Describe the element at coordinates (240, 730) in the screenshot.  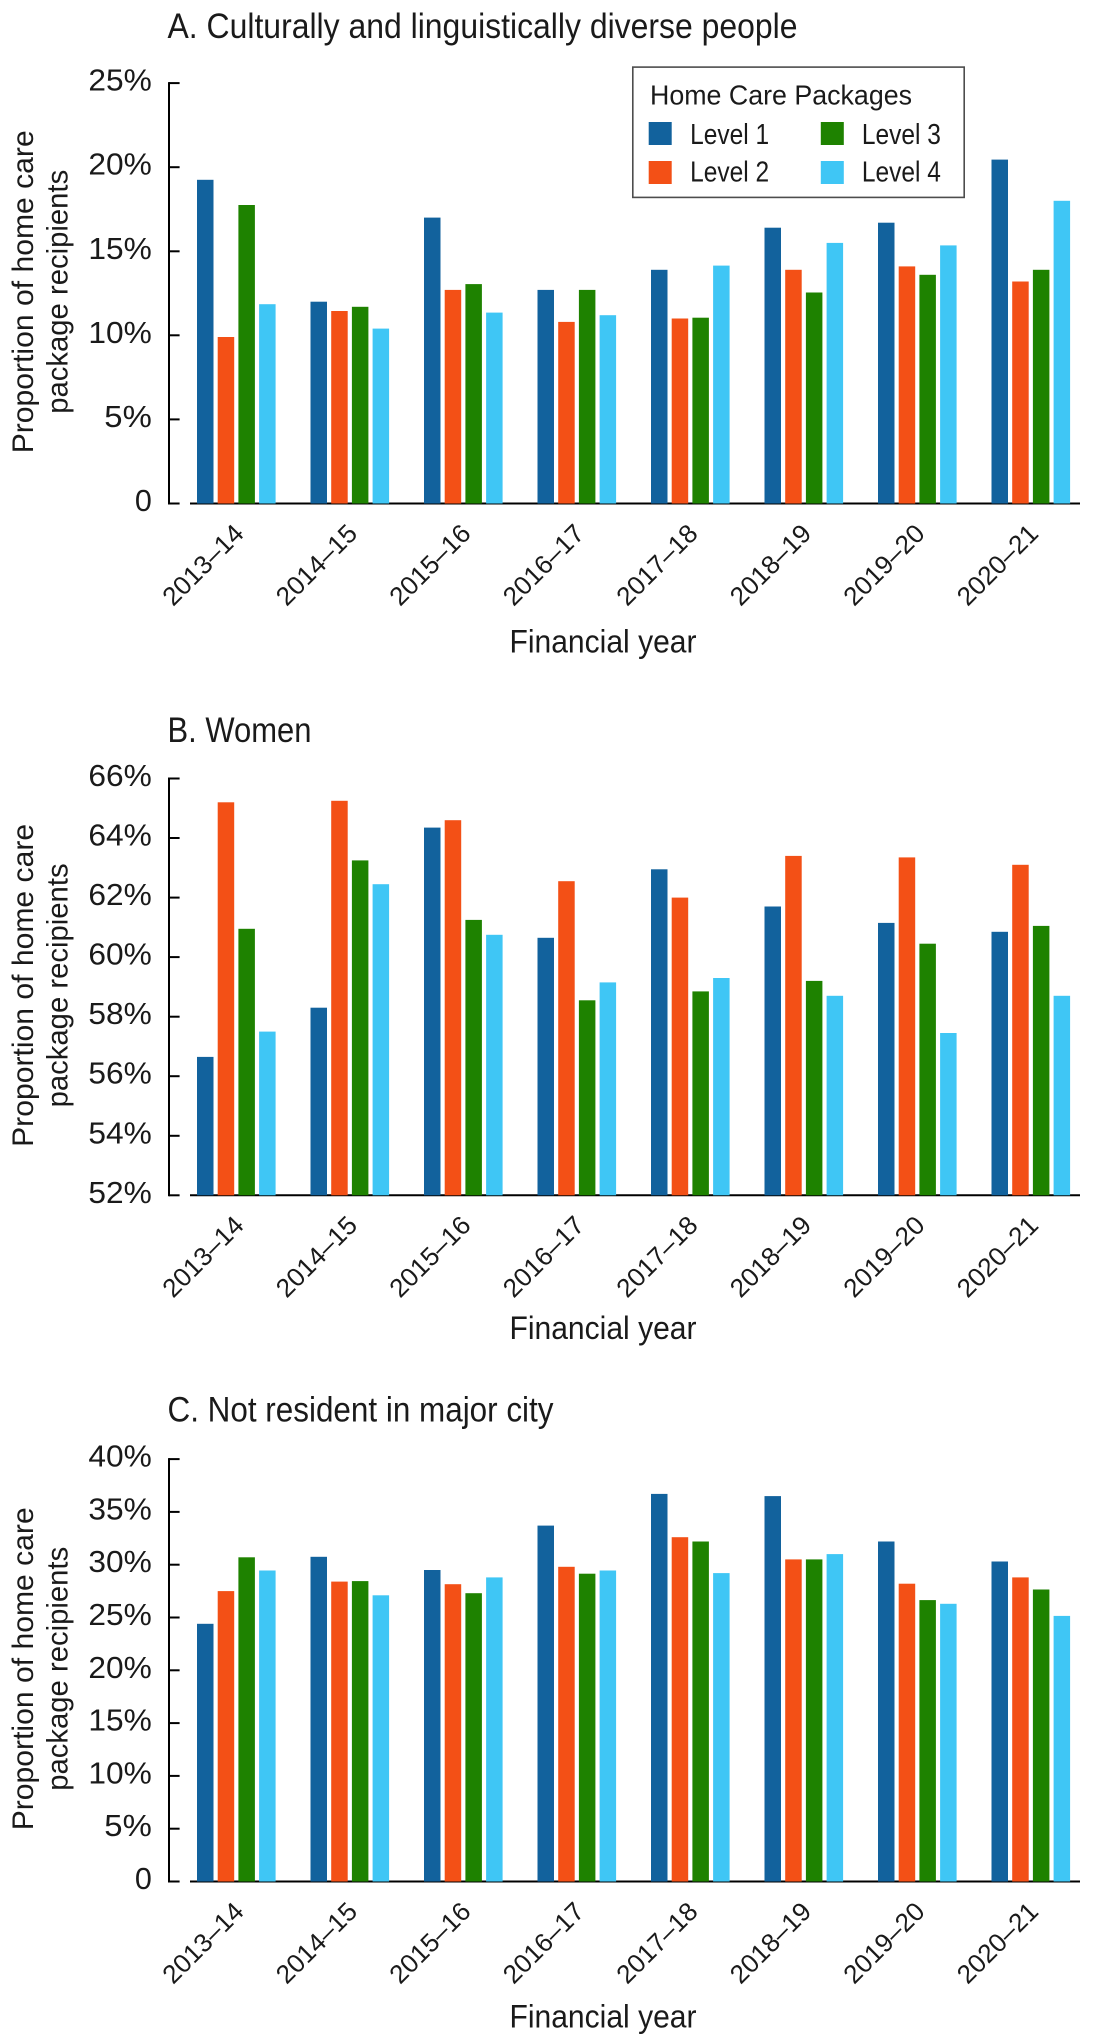
I see `svg-text: B. Women` at that location.